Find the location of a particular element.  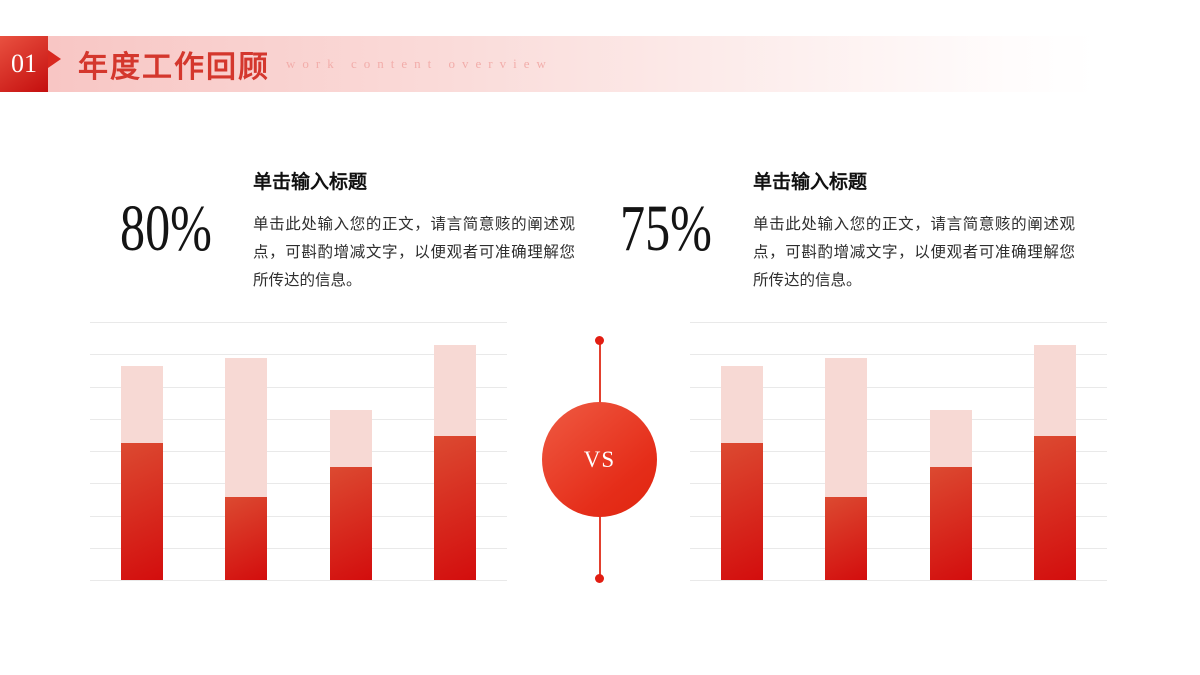

stat-percent-left: 80% is located at coordinates (166, 228).